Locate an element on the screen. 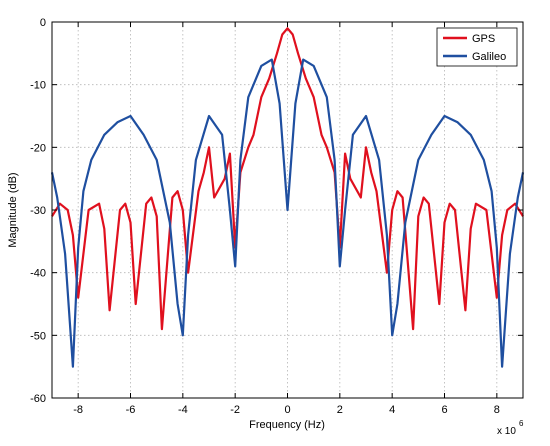  legend-label-gps: GPS is located at coordinates (483, 39).